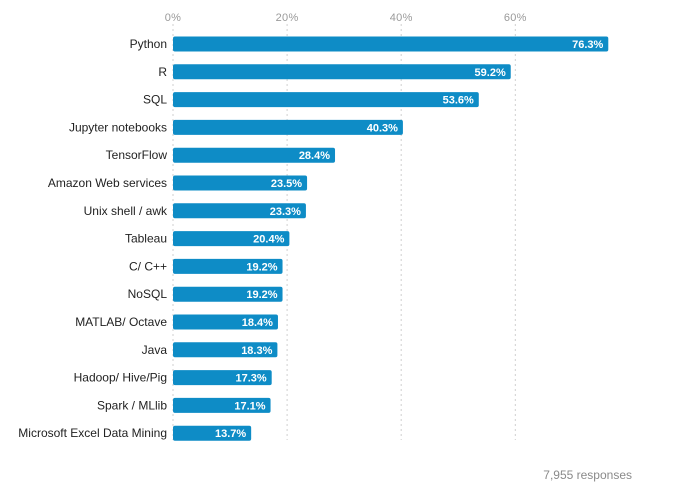 The image size is (674, 489). Describe the element at coordinates (126, 211) in the screenshot. I see `category-label: Unix shell / awk` at that location.